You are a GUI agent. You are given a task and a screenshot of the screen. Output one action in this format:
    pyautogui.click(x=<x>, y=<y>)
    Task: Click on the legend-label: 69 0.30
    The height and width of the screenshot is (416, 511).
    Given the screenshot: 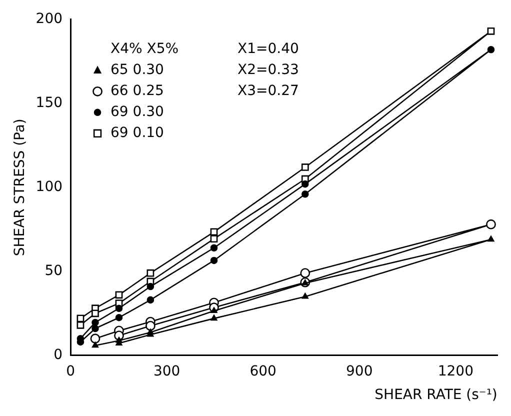 What is the action you would take?
    pyautogui.click(x=137, y=112)
    